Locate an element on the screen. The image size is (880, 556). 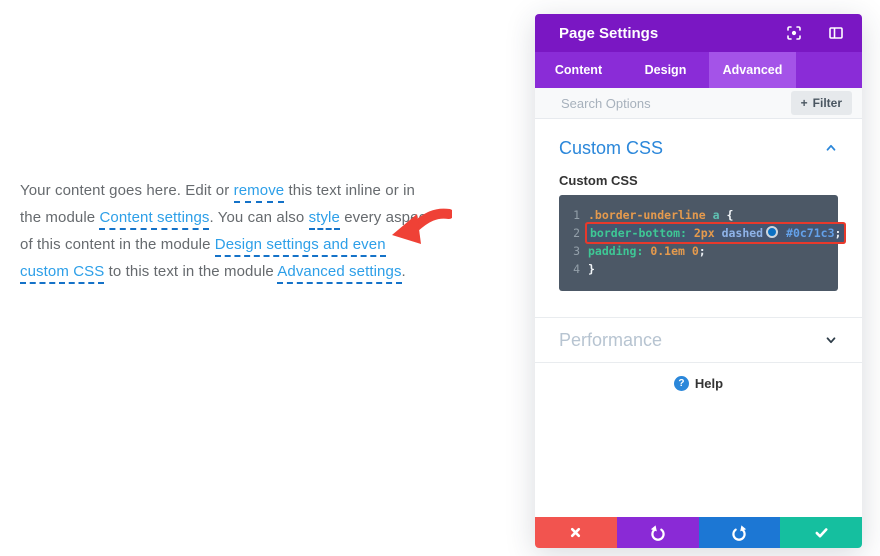
code-line: 4} is located at coordinates (697, 269).